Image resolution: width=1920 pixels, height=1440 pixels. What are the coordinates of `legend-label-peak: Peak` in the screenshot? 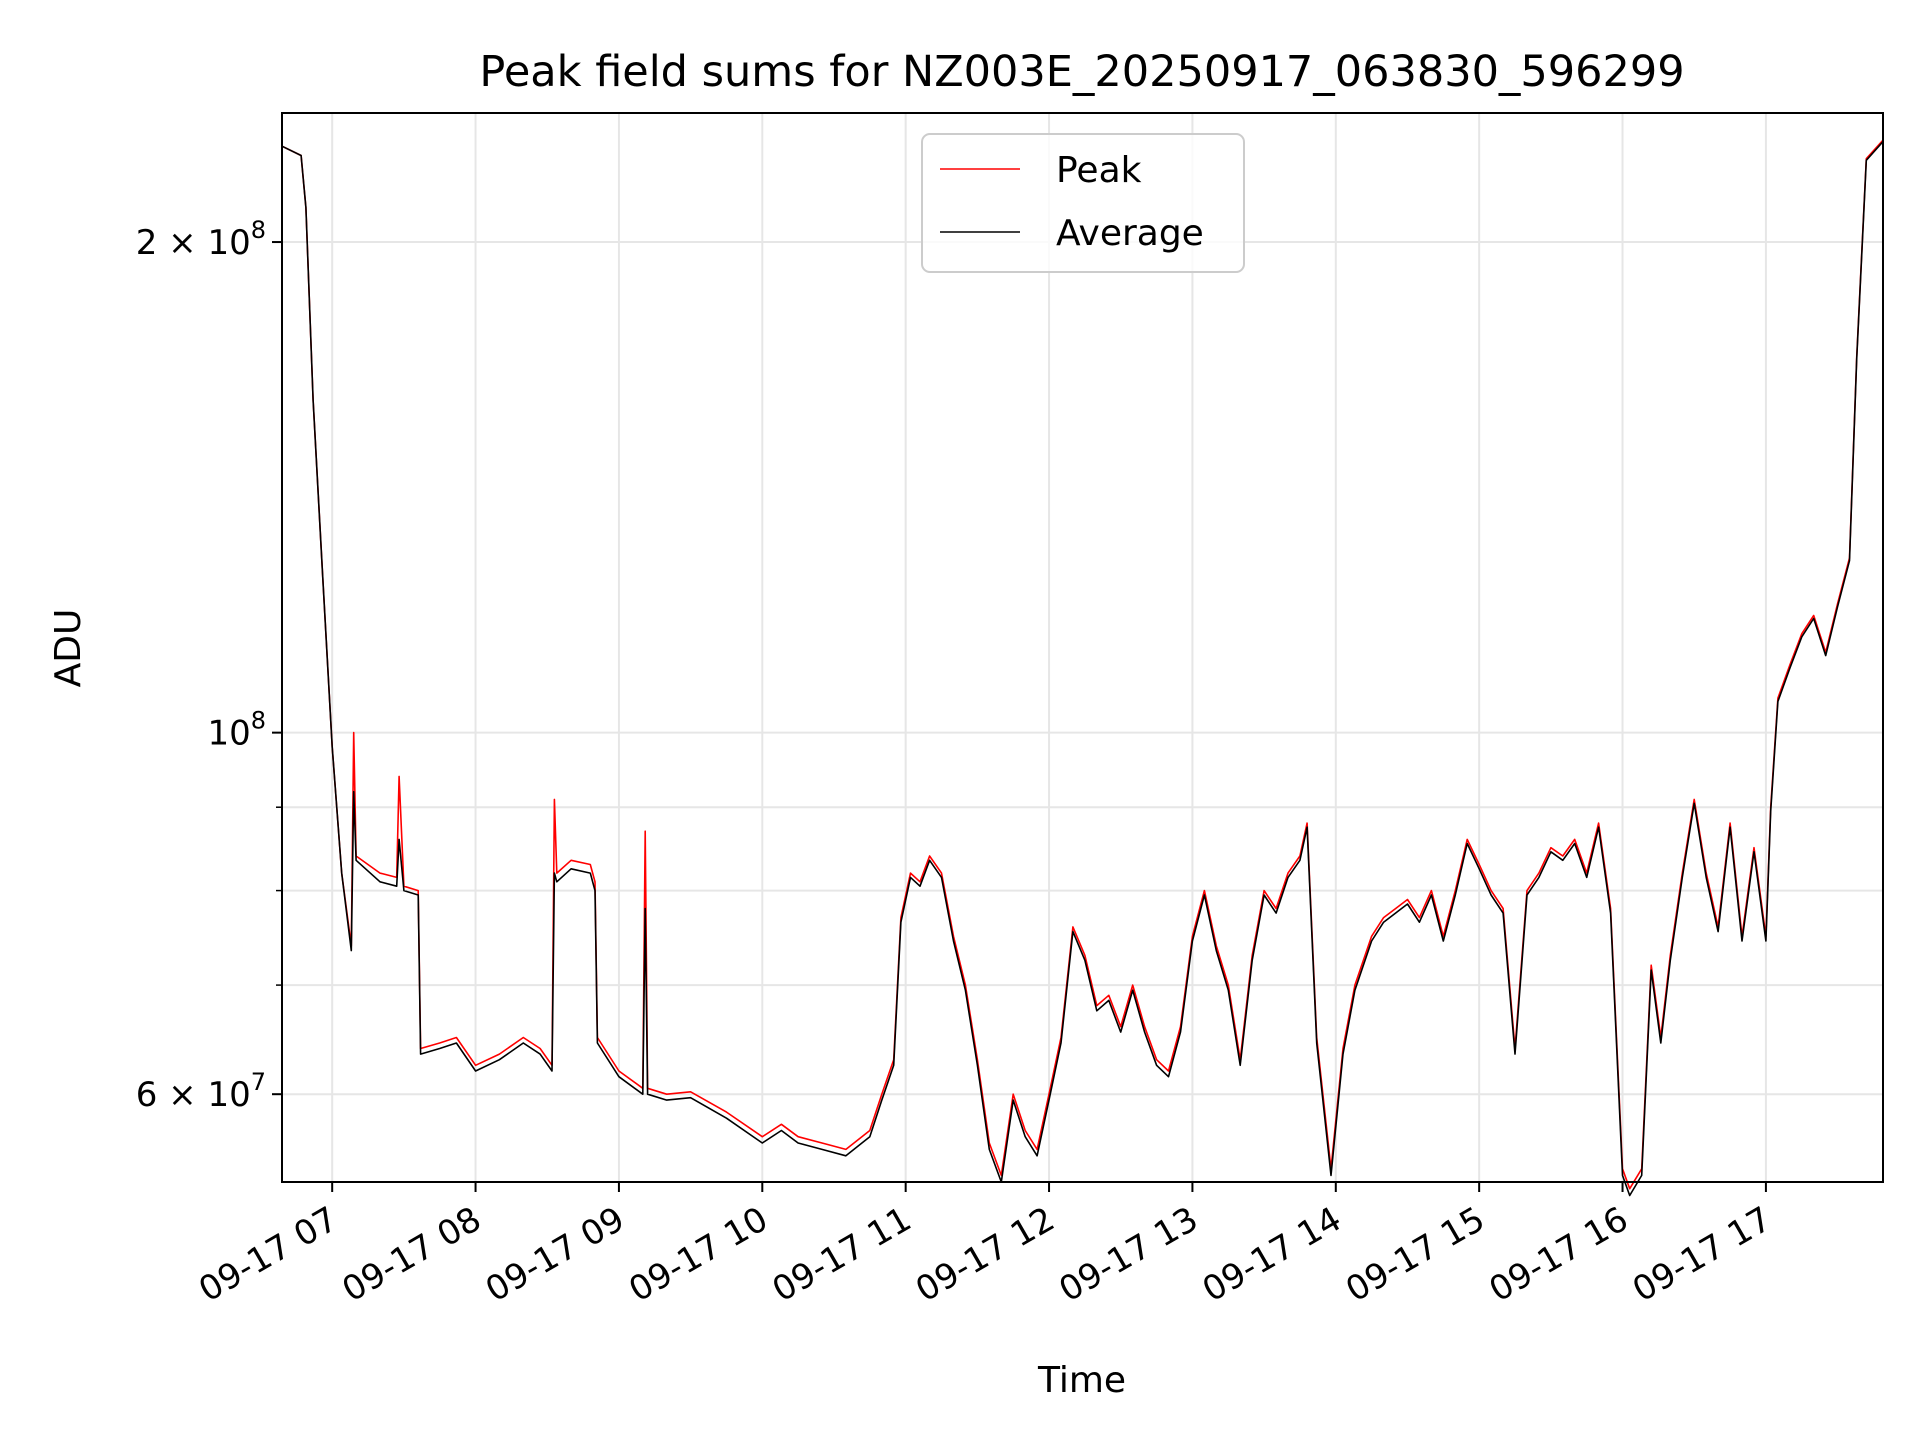 It's located at (1099, 170).